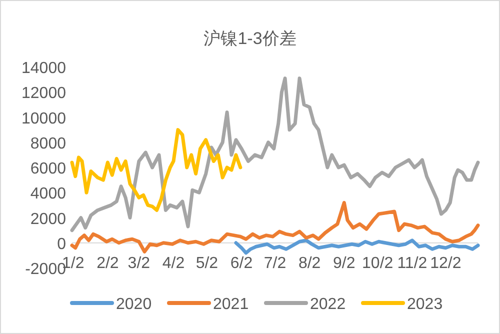 The height and width of the screenshot is (334, 500). What do you see at coordinates (378, 263) in the screenshot?
I see `x-tick-label: 10/2` at bounding box center [378, 263].